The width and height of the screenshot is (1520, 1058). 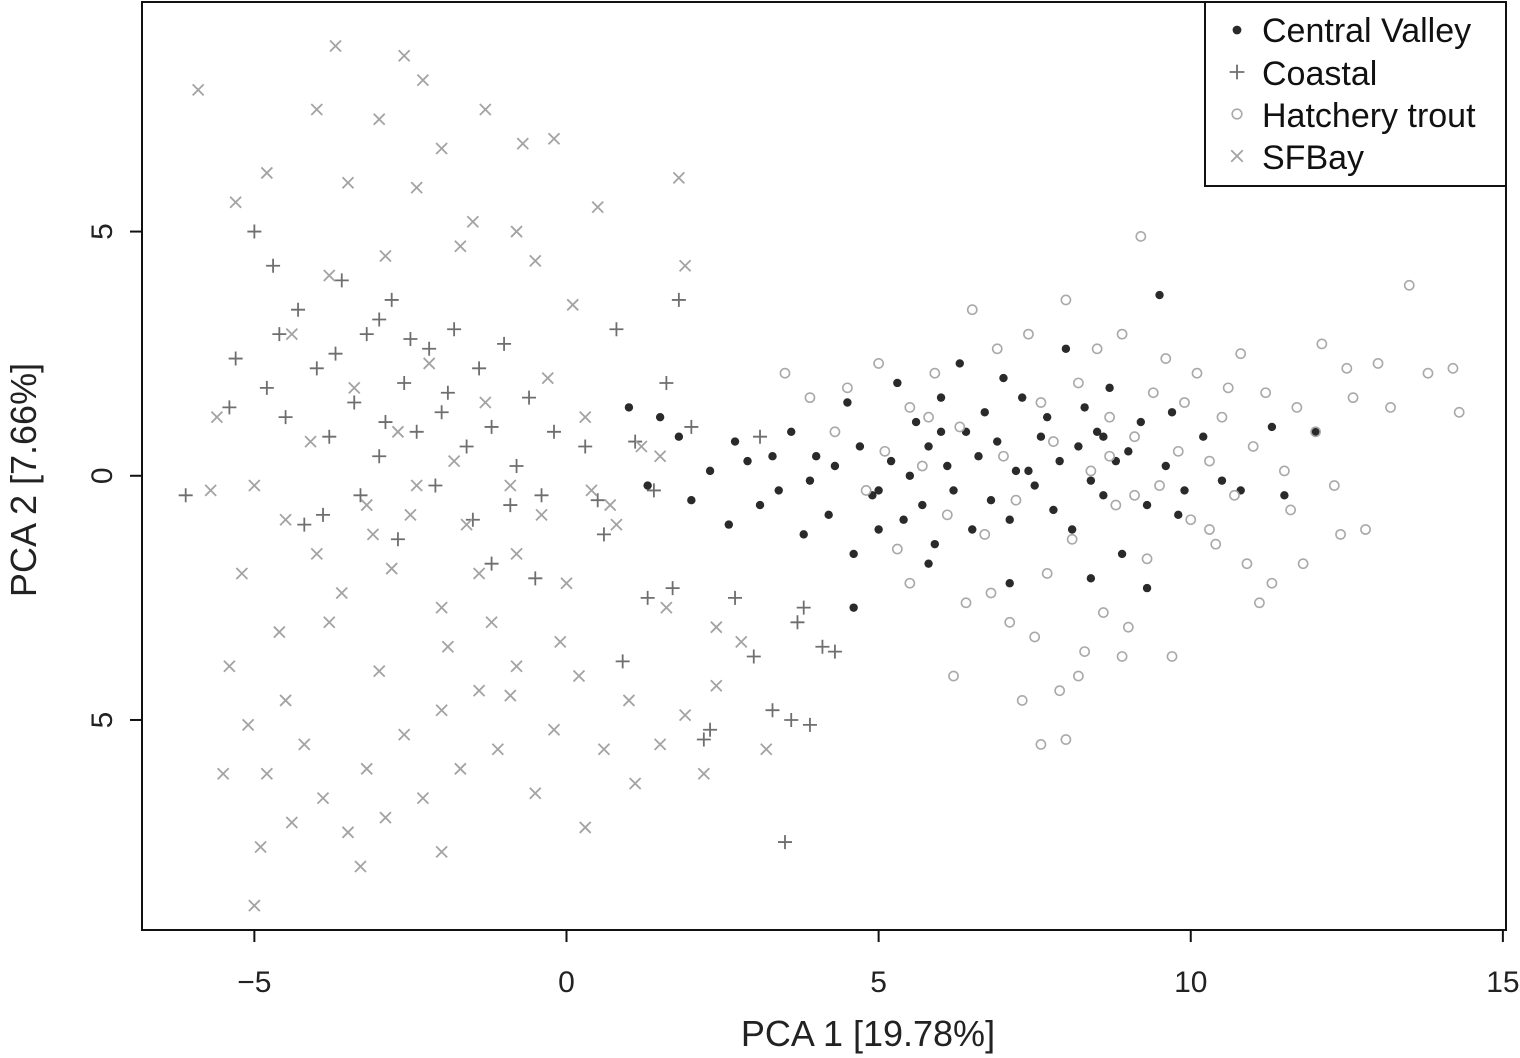 I want to click on y-tick-label: 5, so click(x=102, y=720).